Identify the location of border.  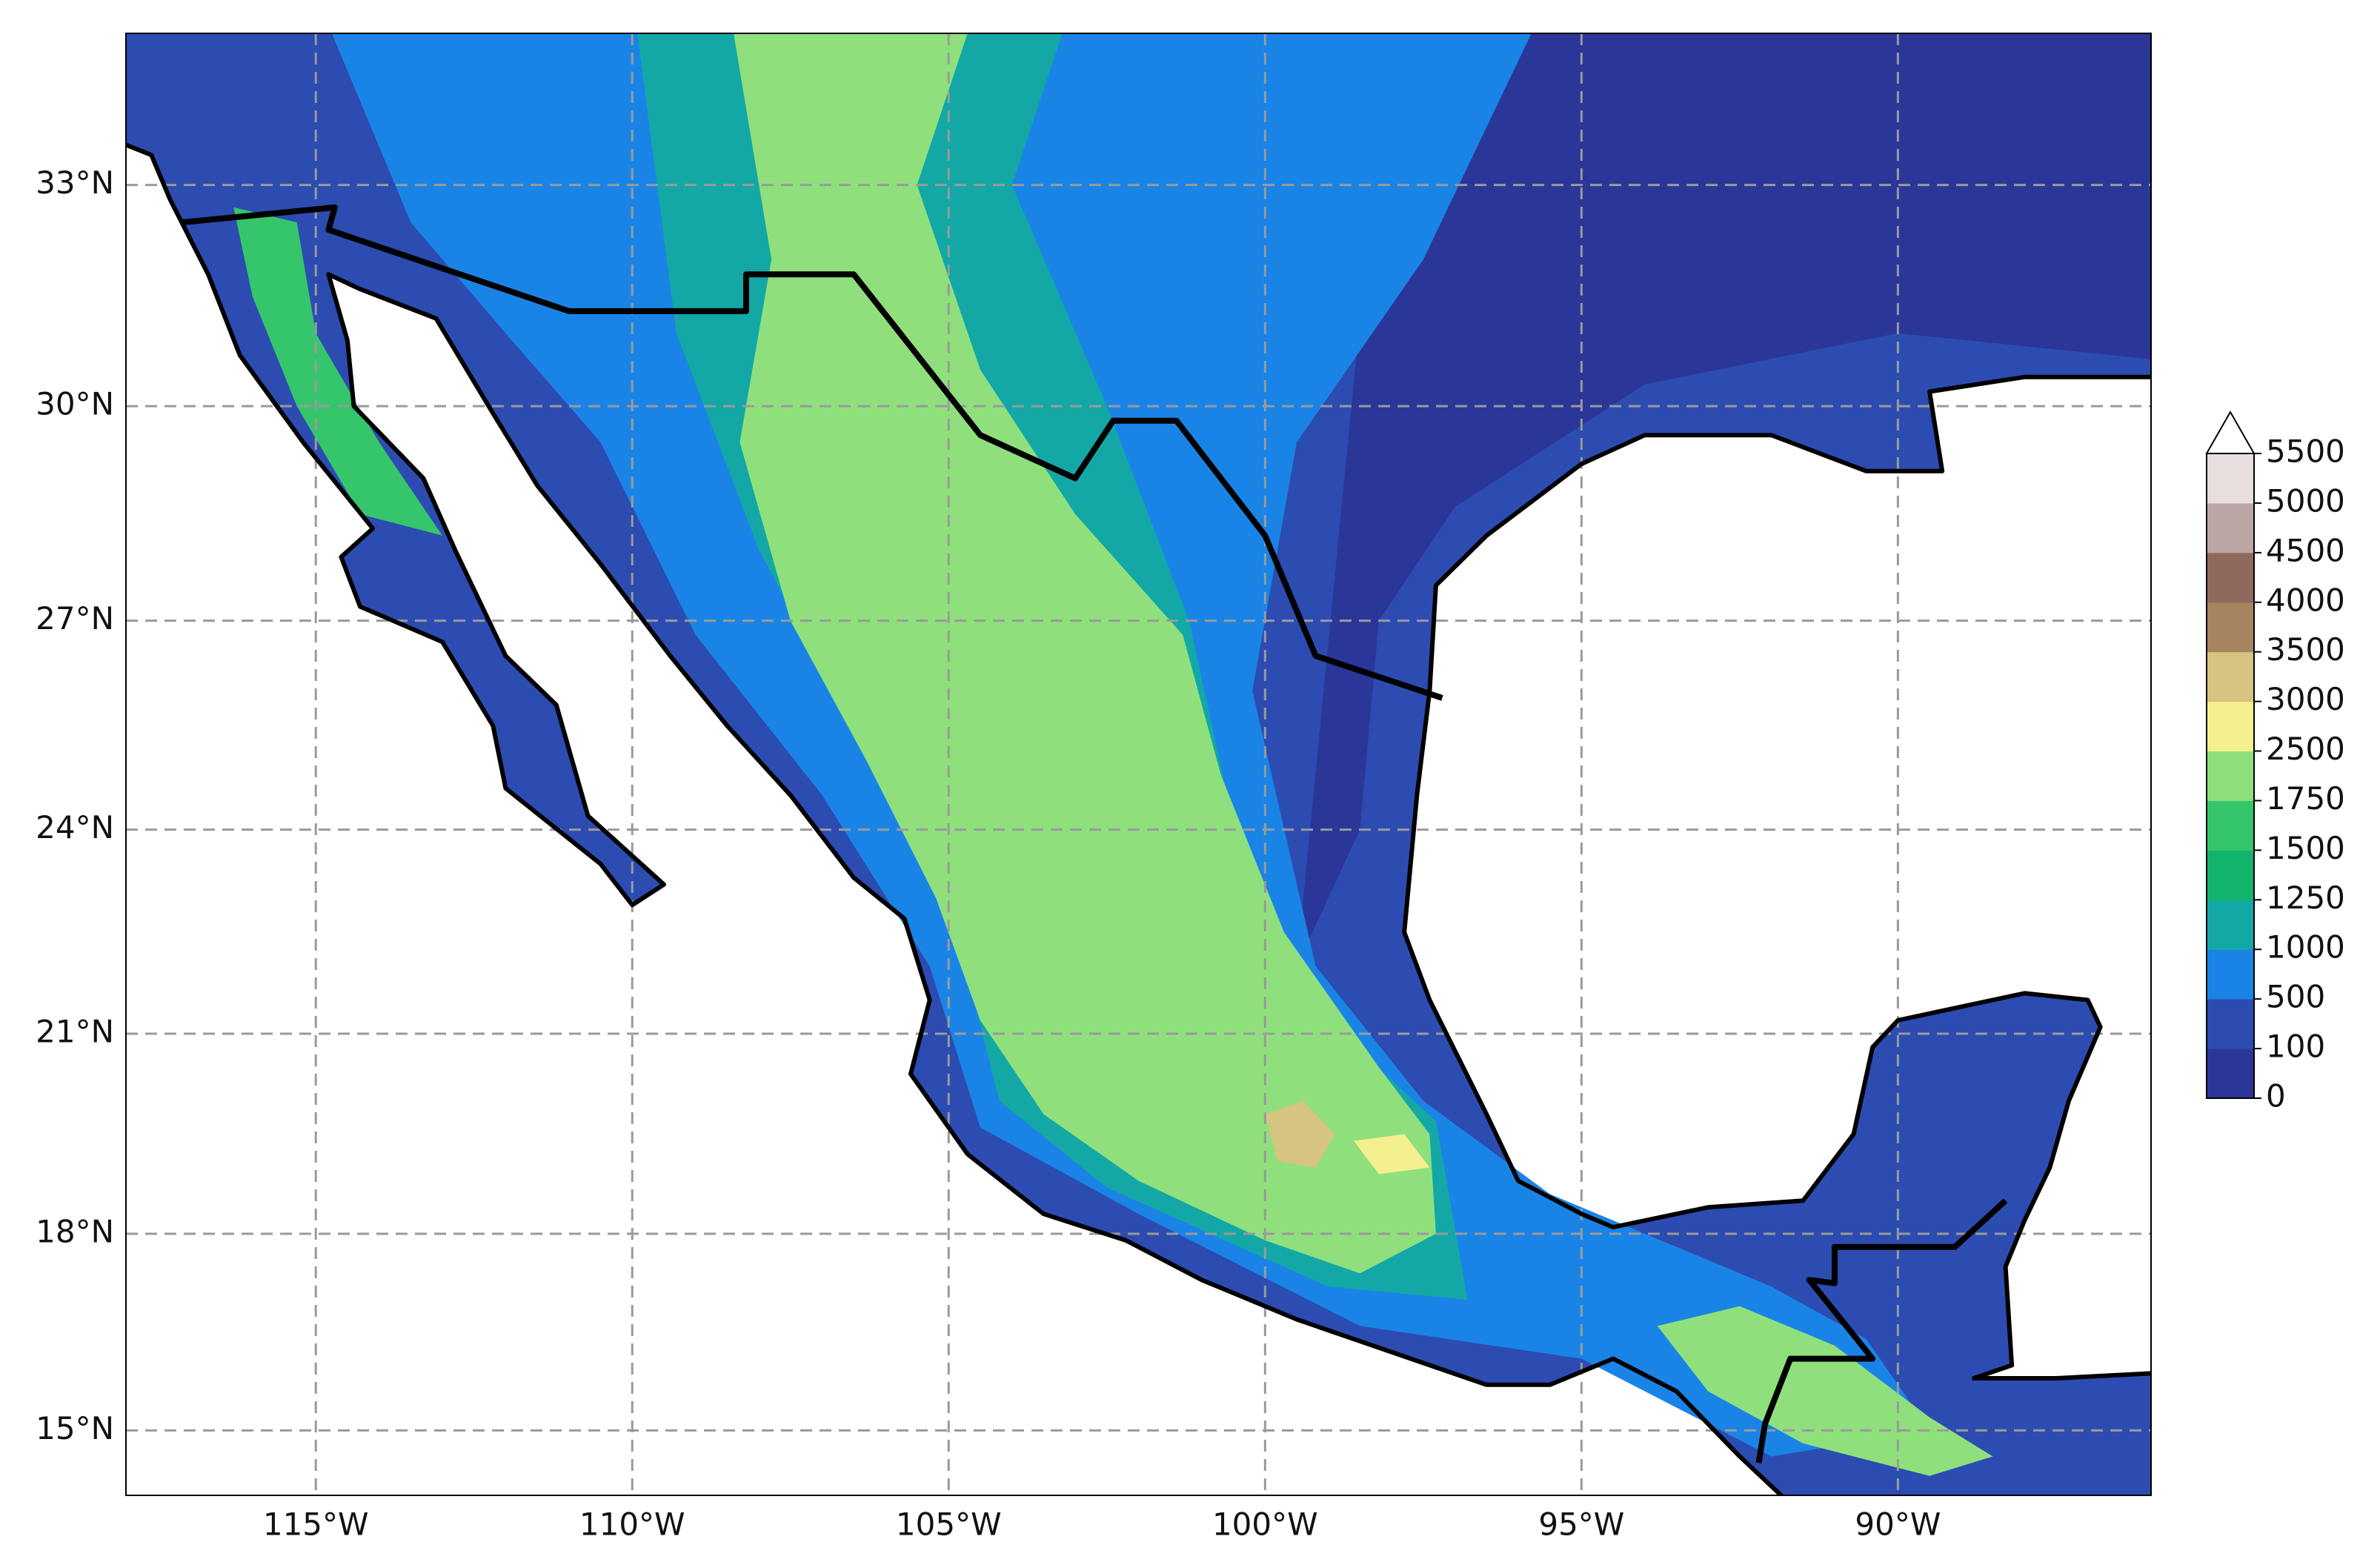
(1882, 1330).